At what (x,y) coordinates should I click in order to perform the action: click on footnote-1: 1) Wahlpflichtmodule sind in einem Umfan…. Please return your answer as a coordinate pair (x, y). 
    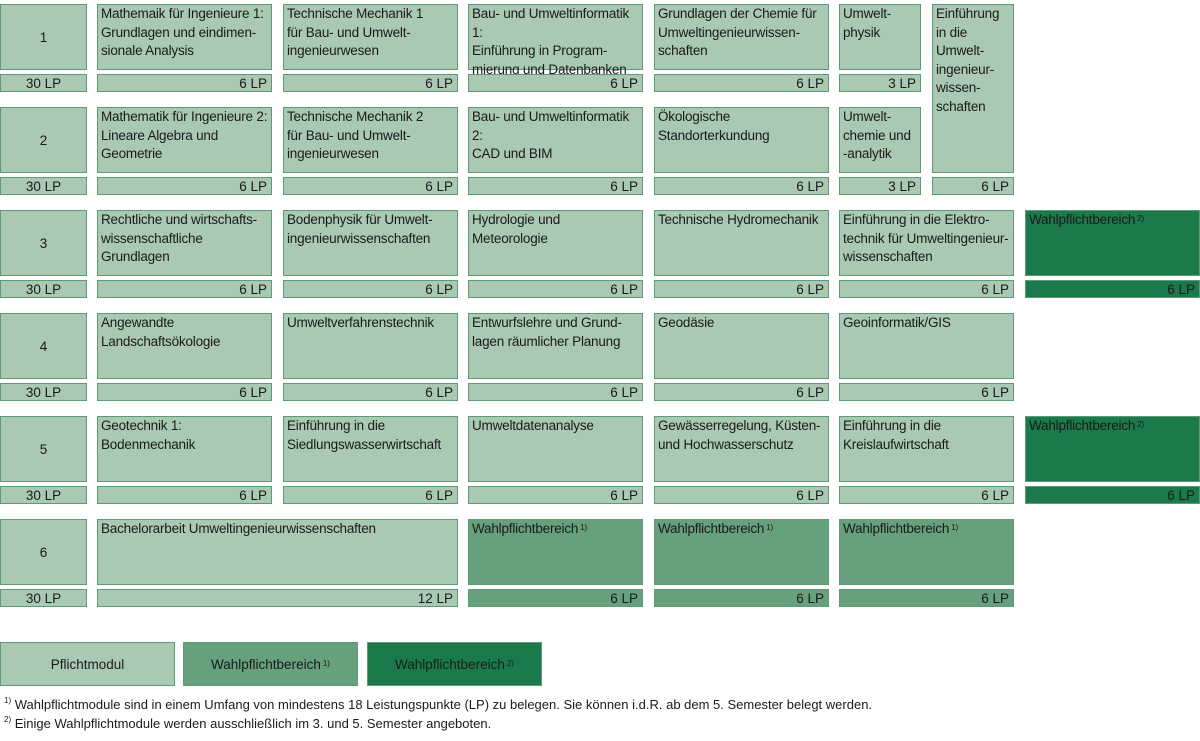
    Looking at the image, I should click on (438, 704).